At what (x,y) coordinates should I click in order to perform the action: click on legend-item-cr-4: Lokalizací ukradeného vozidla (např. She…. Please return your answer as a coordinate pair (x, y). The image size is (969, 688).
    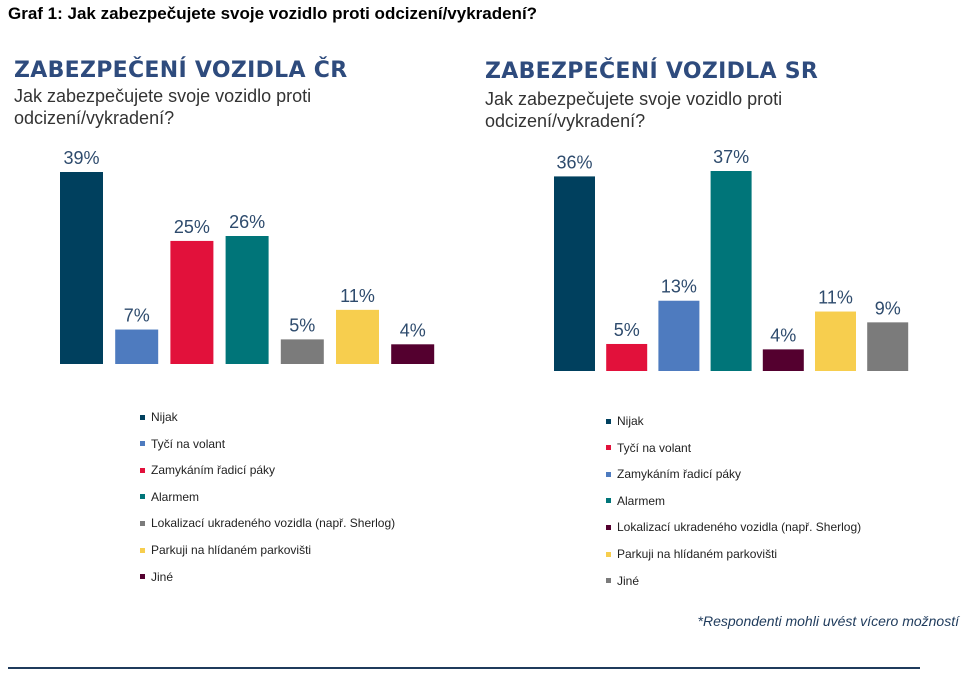
    Looking at the image, I should click on (267, 523).